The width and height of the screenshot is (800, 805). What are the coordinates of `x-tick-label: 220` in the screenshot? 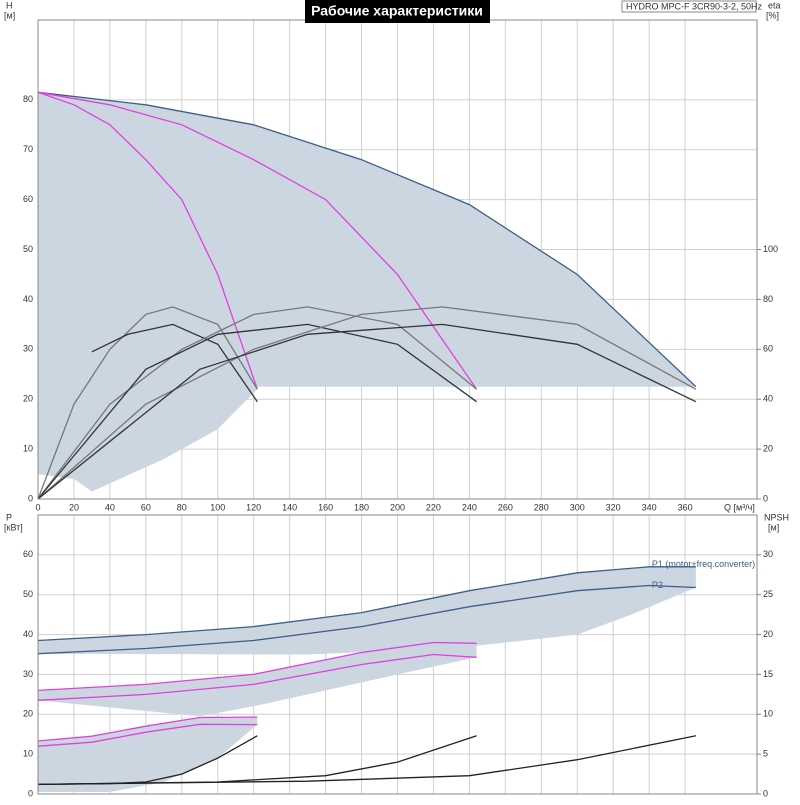 It's located at (433, 507).